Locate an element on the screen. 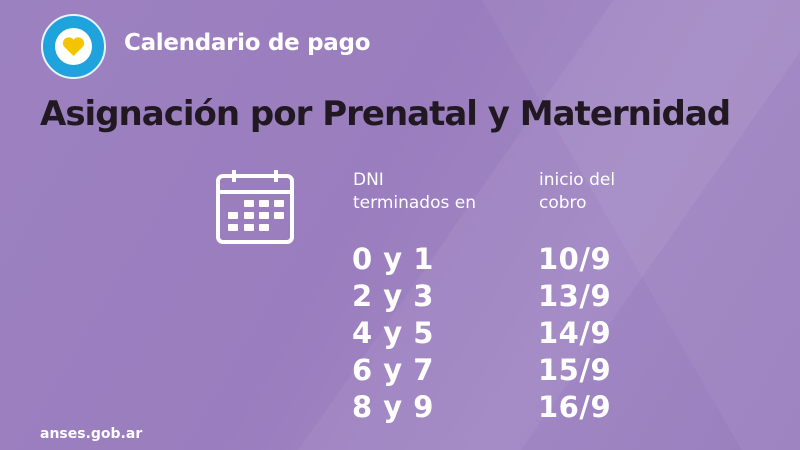 The height and width of the screenshot is (450, 800). header-line: inicio del is located at coordinates (577, 180).